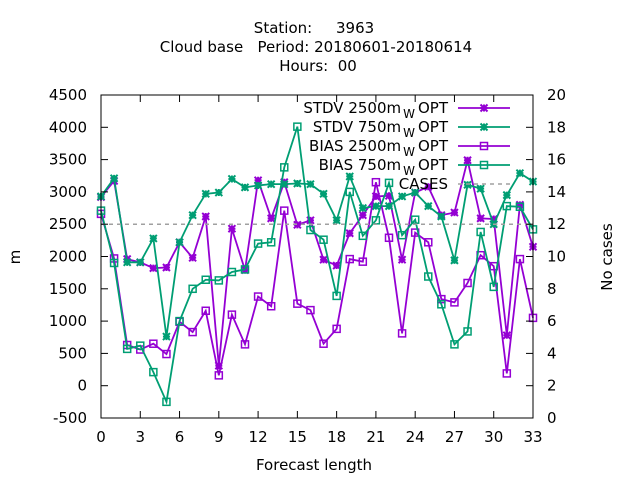 The image size is (640, 480). What do you see at coordinates (384, 167) in the screenshot?
I see `legend-label: BIAS 750m W OPT` at bounding box center [384, 167].